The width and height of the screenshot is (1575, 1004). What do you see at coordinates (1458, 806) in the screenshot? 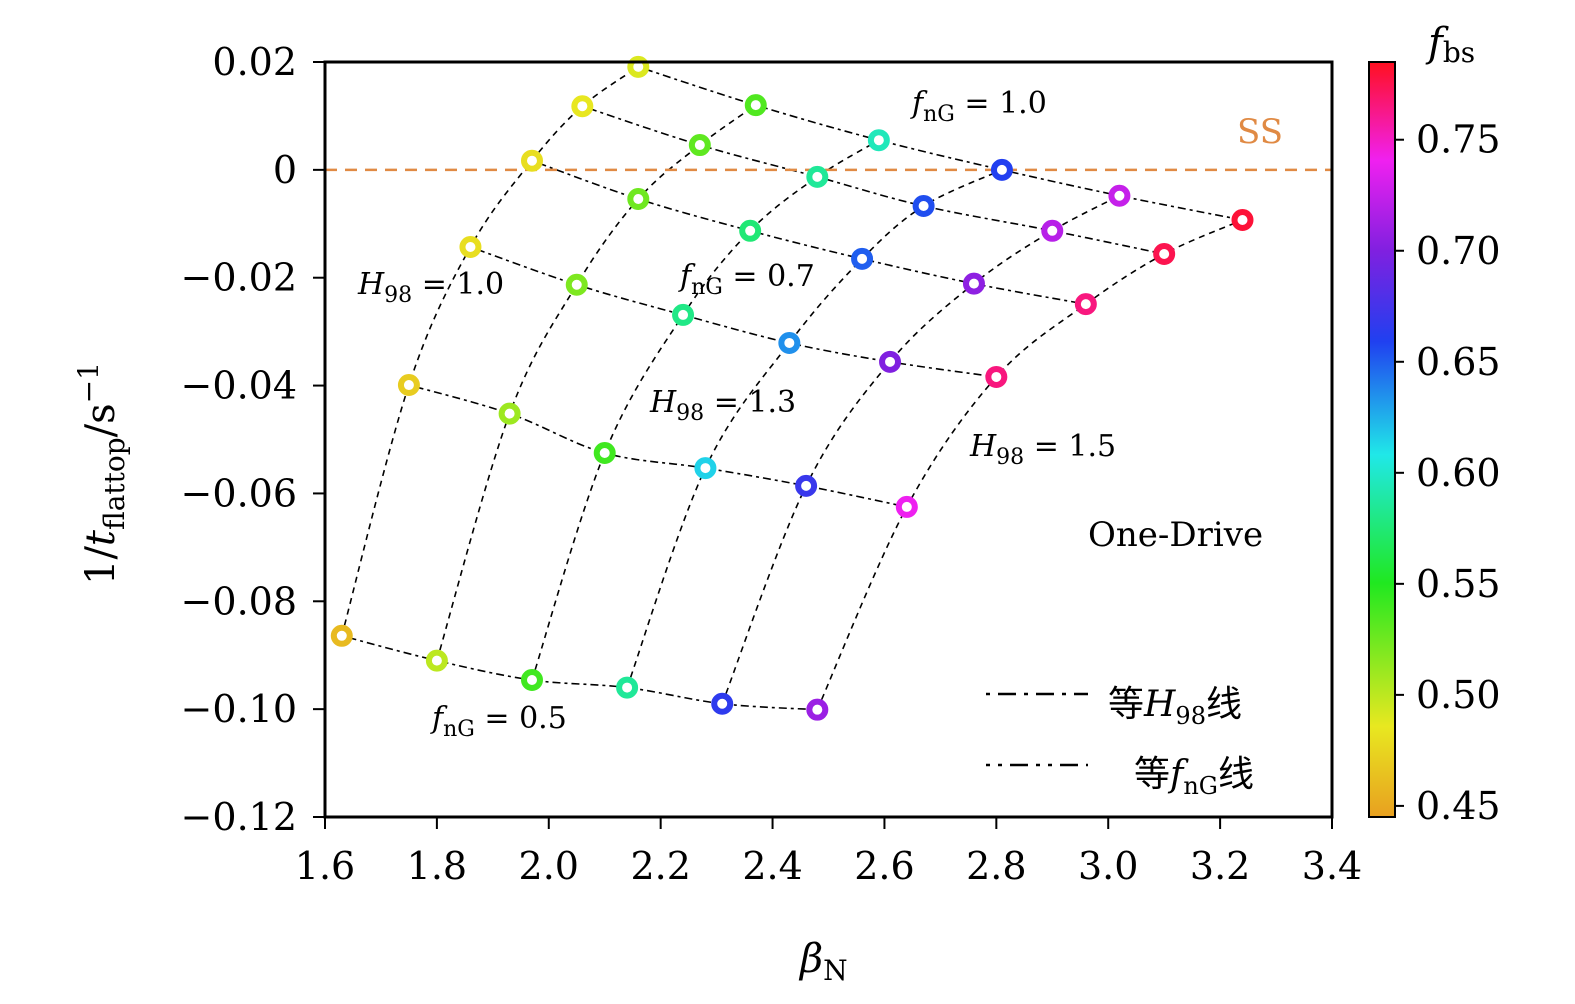
I see `colorbar-tick-label: 0.45` at bounding box center [1458, 806].